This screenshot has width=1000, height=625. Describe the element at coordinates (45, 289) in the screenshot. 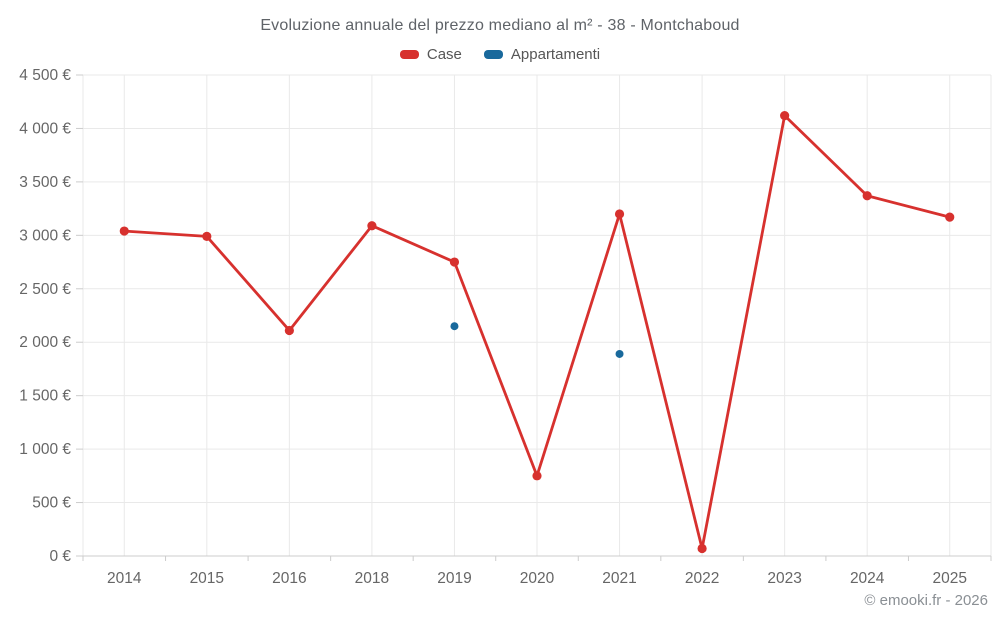

I see `svg-text: 2 500 €` at that location.